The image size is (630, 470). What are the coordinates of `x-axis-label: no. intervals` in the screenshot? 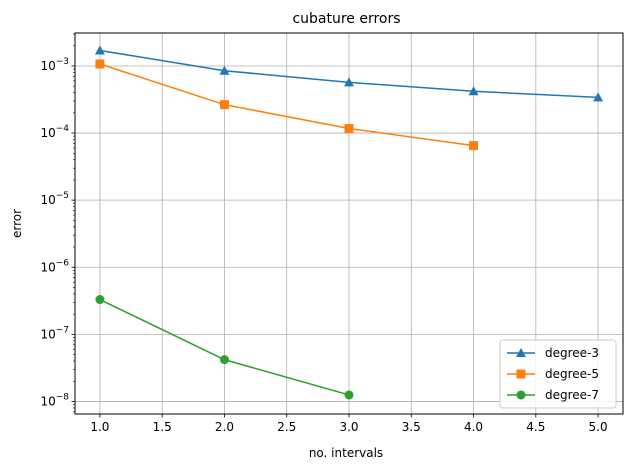 It's located at (346, 453).